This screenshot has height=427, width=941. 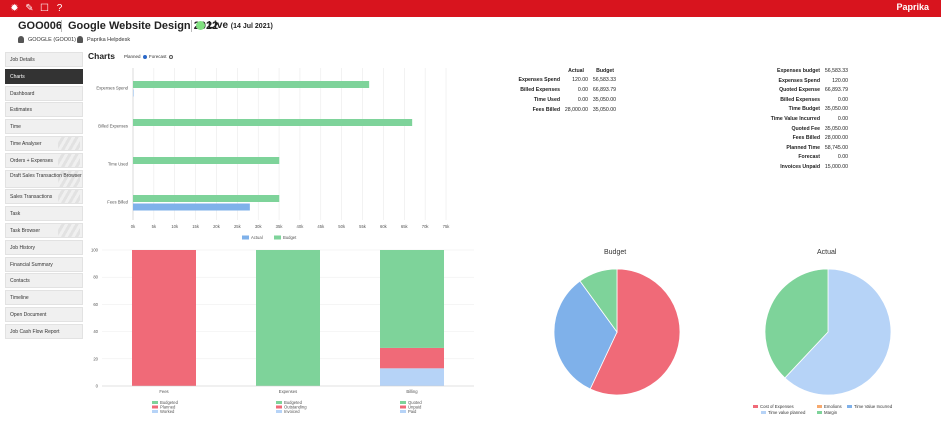 I want to click on sidebar-item-label: Draft Sales Transaction Browser, so click(x=46, y=175).